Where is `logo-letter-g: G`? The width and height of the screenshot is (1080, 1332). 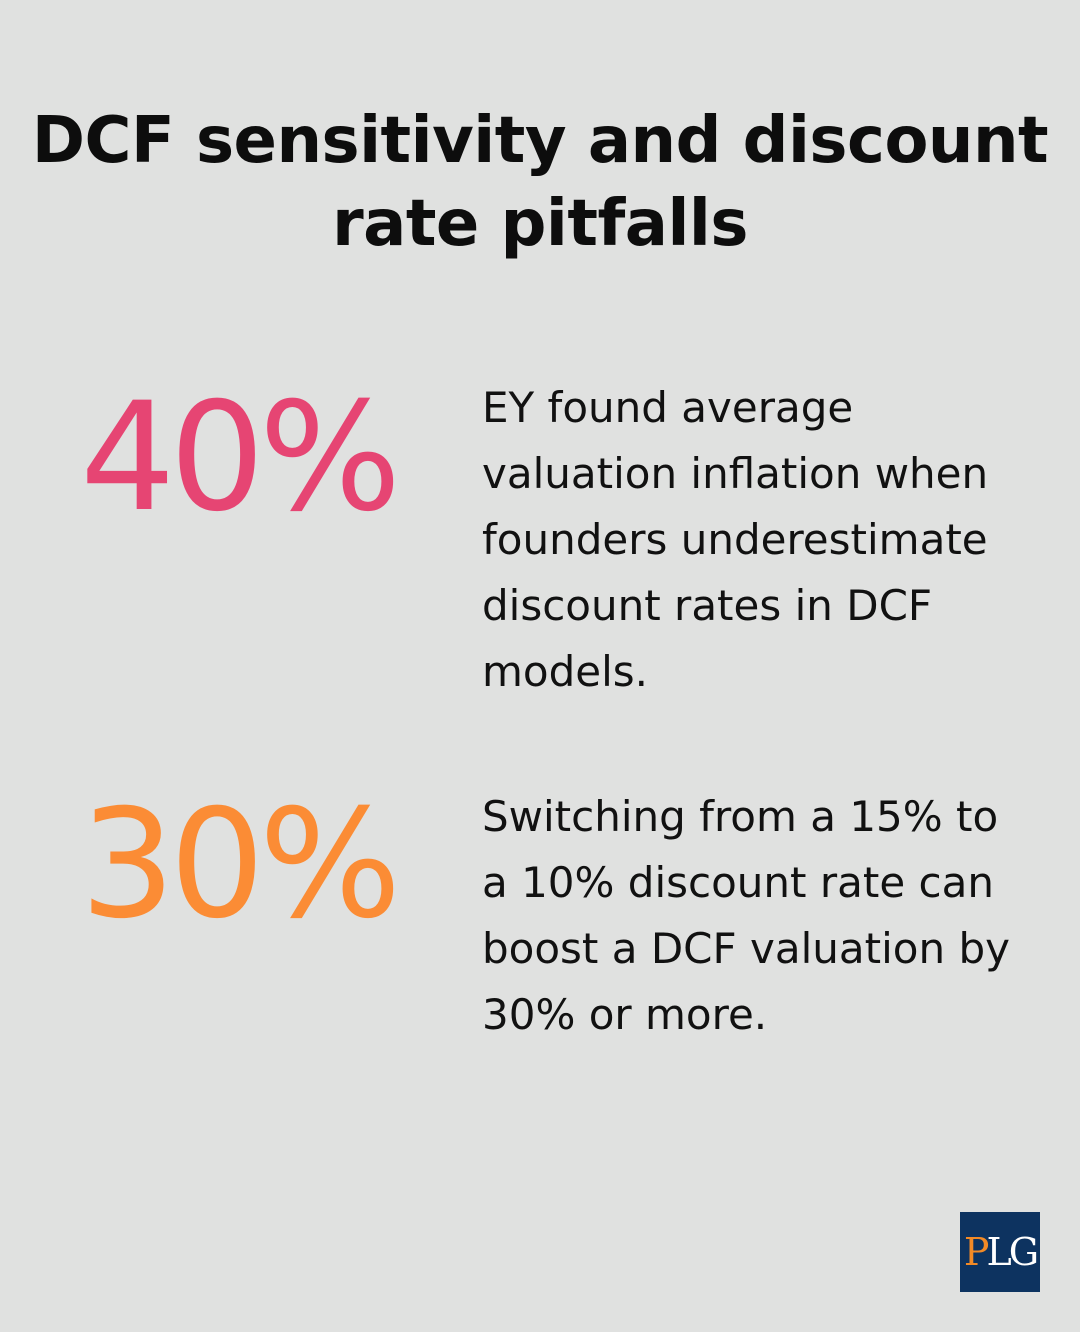 logo-letter-g: G is located at coordinates (1023, 1252).